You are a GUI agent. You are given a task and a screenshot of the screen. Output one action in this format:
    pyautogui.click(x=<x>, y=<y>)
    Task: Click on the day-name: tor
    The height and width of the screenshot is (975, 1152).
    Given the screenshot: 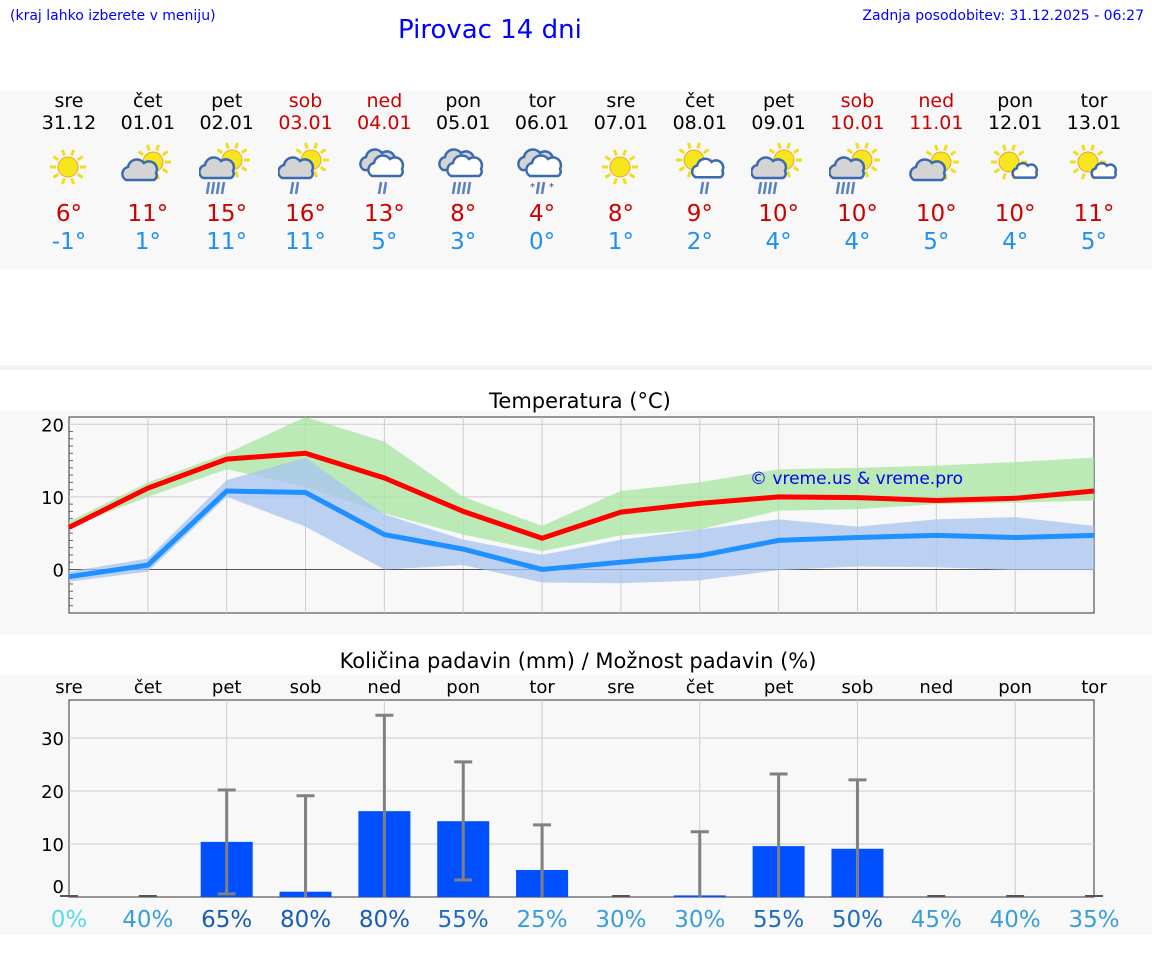 What is the action you would take?
    pyautogui.click(x=1094, y=101)
    